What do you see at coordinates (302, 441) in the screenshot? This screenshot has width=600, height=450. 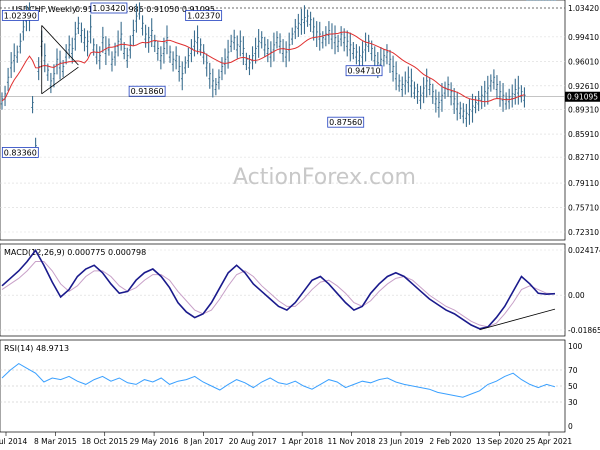 I see `x-tick-label: 1 Apr 2018` at bounding box center [302, 441].